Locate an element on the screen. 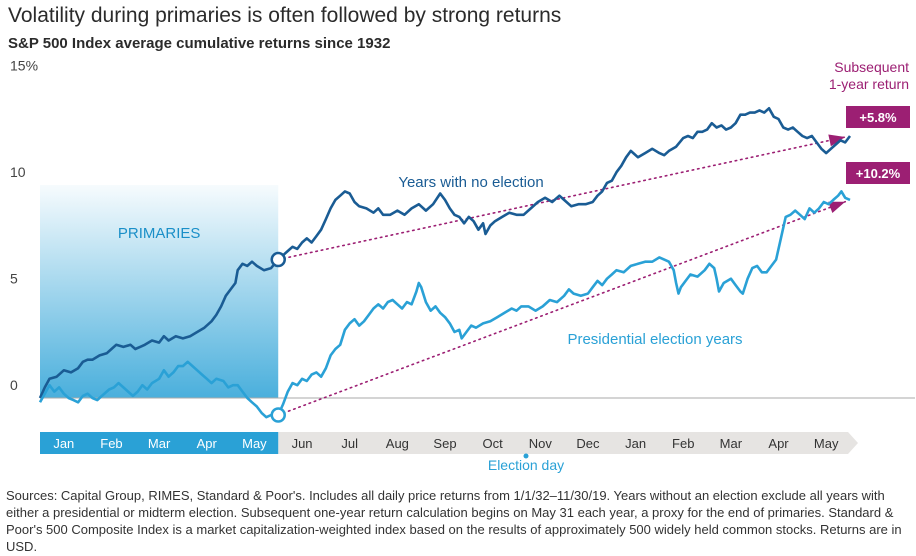  month-label: Nov is located at coordinates (541, 443).